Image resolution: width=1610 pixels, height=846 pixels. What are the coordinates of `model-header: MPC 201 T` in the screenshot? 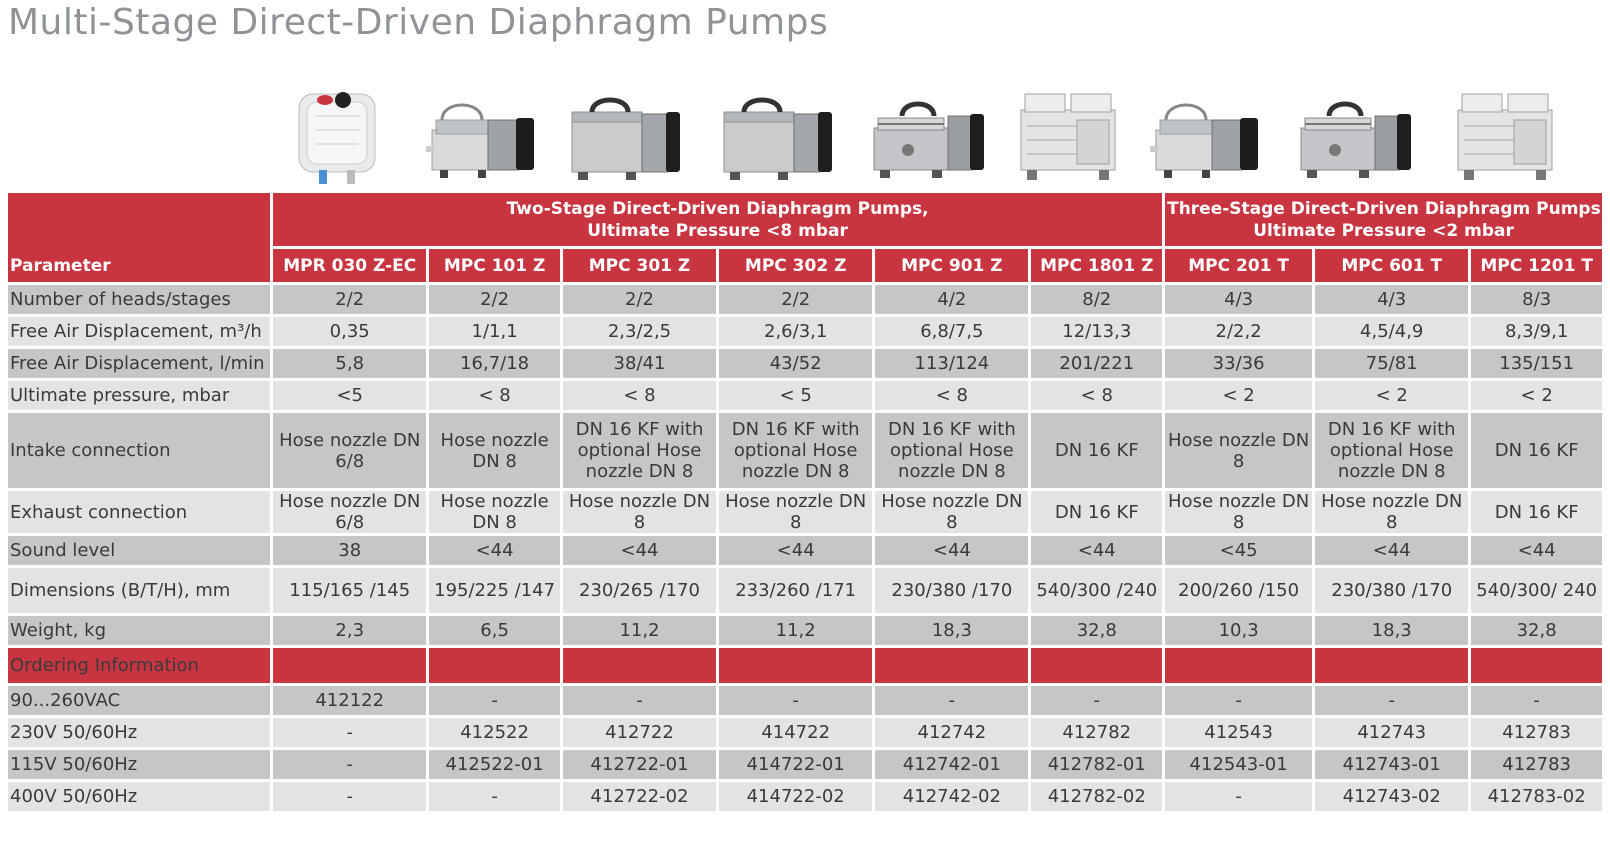 It's located at (1239, 265).